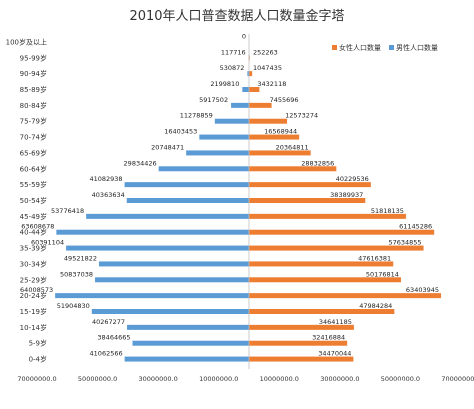  I want to click on male-data-label: 5917502, so click(213, 100).